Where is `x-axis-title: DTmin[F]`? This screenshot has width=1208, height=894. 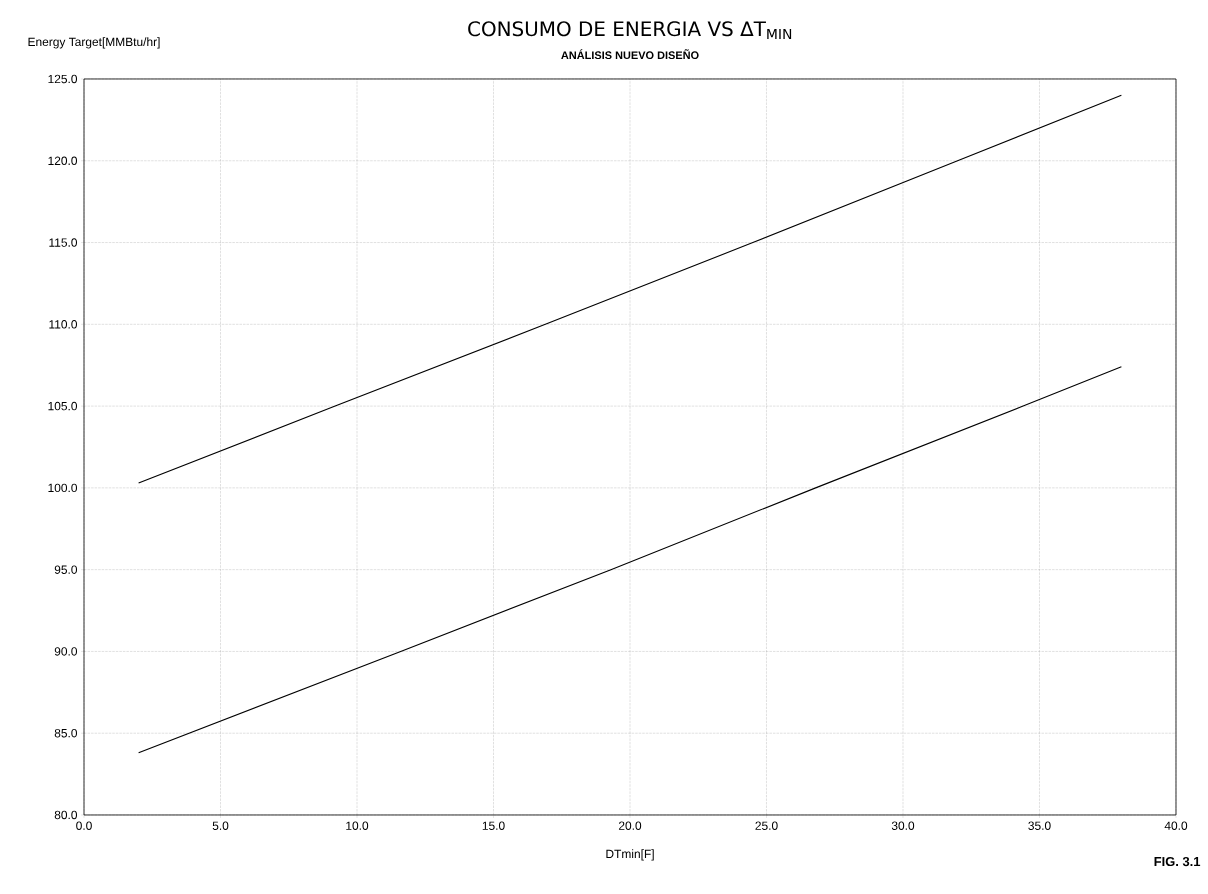 x-axis-title: DTmin[F] is located at coordinates (630, 855).